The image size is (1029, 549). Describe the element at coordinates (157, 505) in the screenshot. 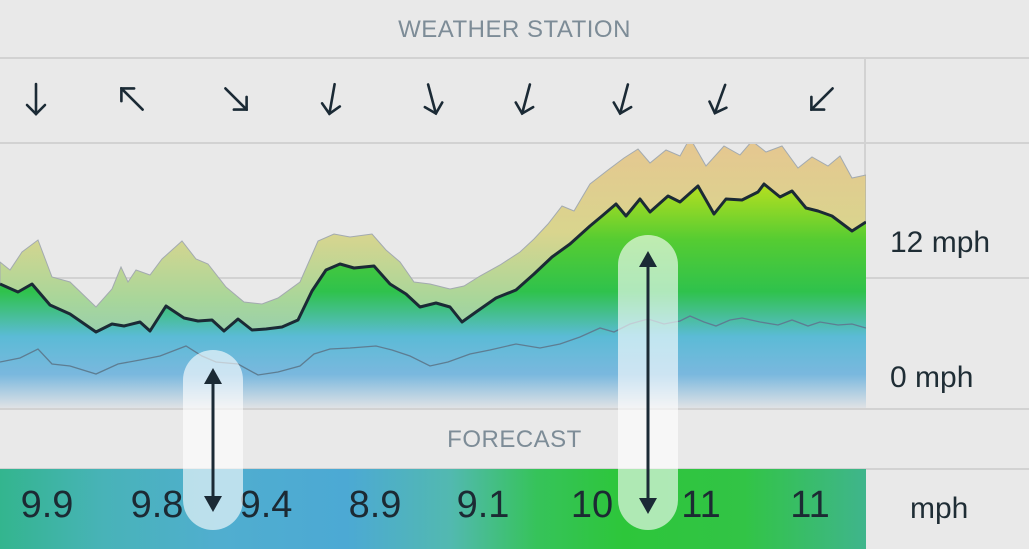

I see `forecast-value: 9.8` at that location.